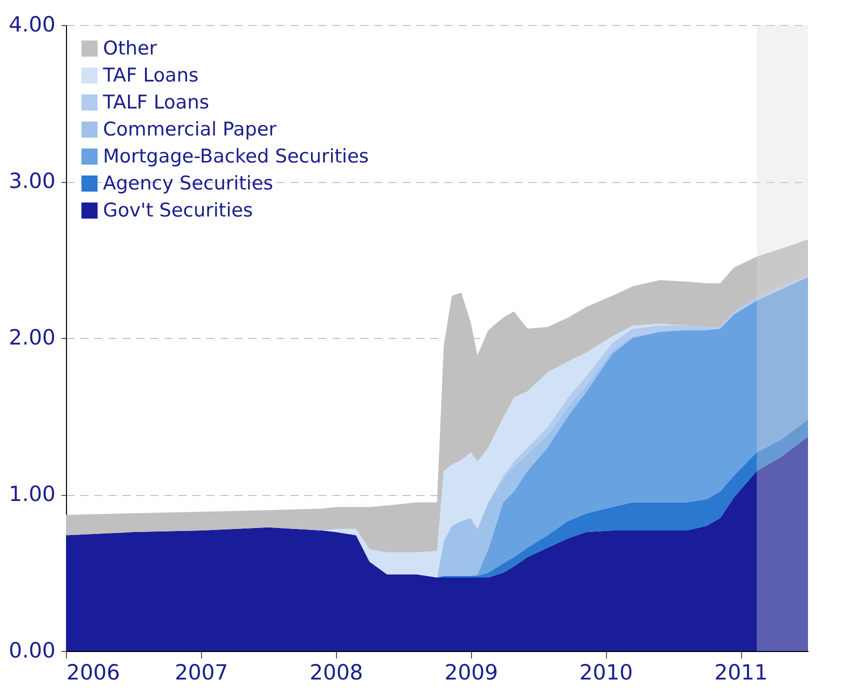 The height and width of the screenshot is (698, 848). Describe the element at coordinates (32, 181) in the screenshot. I see `y-tick-label: 3.00` at that location.